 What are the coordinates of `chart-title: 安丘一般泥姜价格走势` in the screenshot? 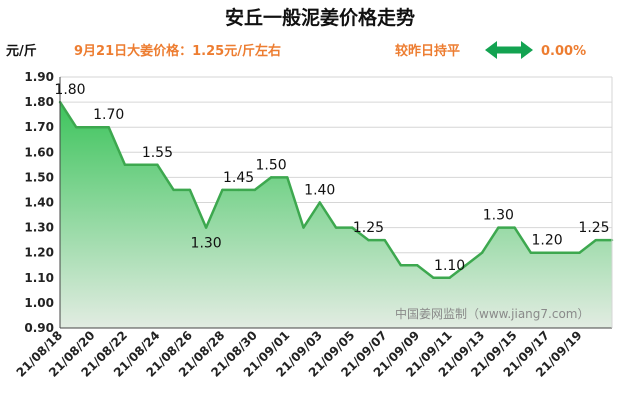 It's located at (320, 17).